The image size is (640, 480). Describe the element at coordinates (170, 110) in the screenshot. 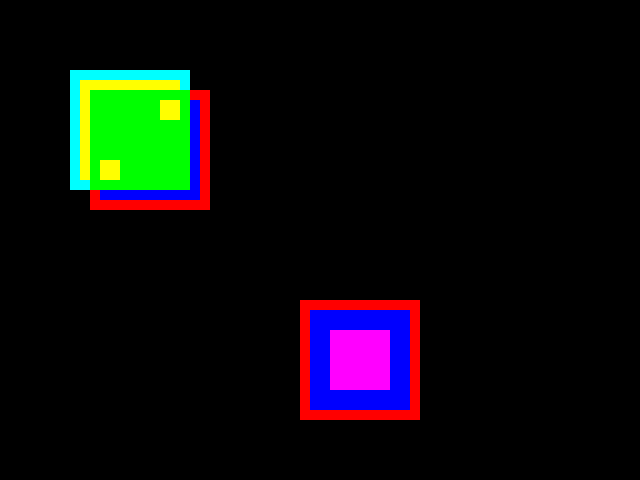

I see `yellow-marker-top-right` at that location.